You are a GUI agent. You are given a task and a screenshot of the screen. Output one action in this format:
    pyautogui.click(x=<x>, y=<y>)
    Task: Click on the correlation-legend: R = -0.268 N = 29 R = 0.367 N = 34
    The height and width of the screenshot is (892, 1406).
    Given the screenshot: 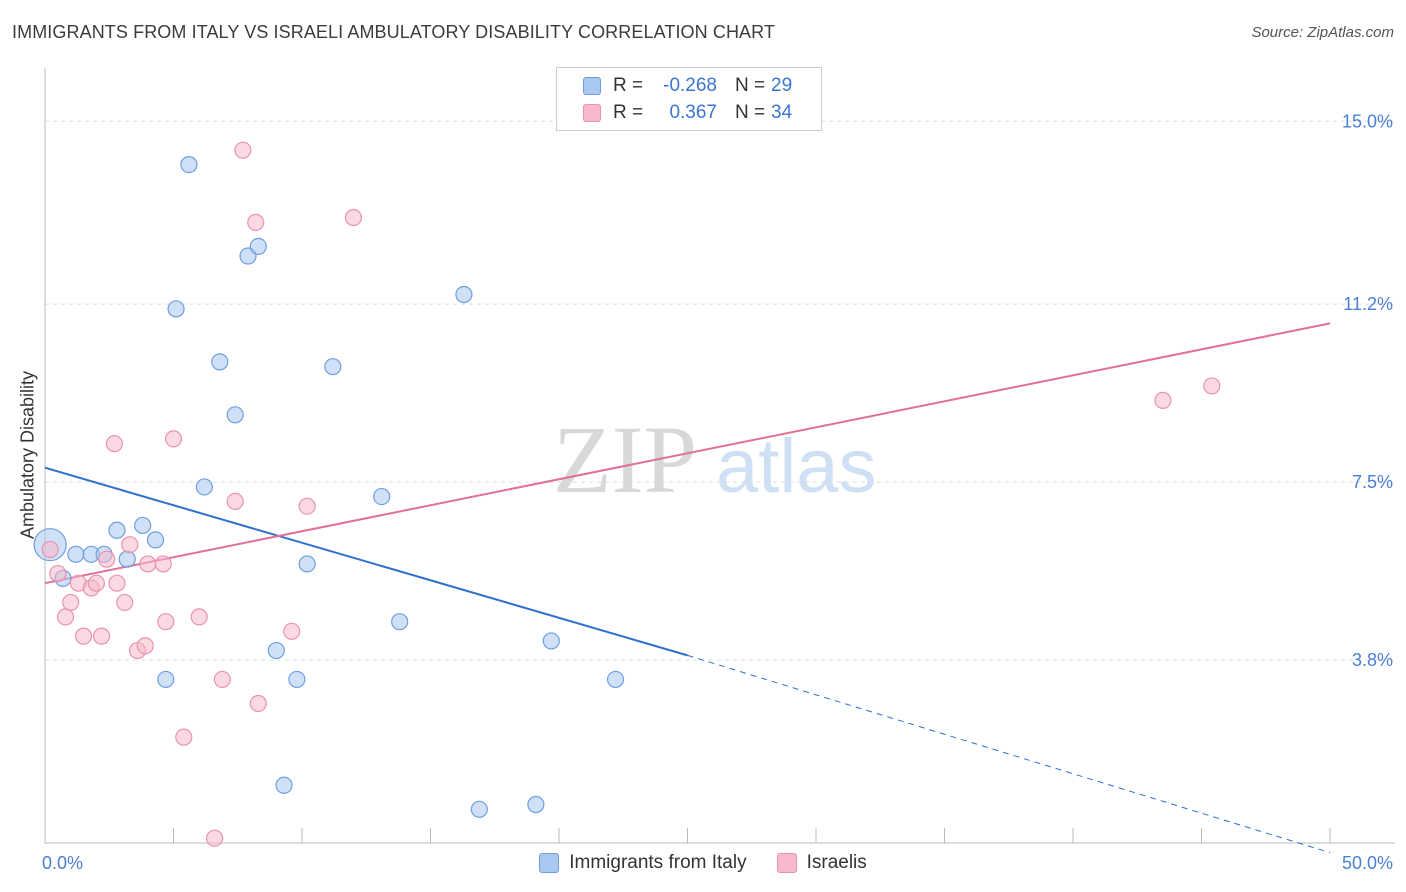 What is the action you would take?
    pyautogui.click(x=689, y=99)
    